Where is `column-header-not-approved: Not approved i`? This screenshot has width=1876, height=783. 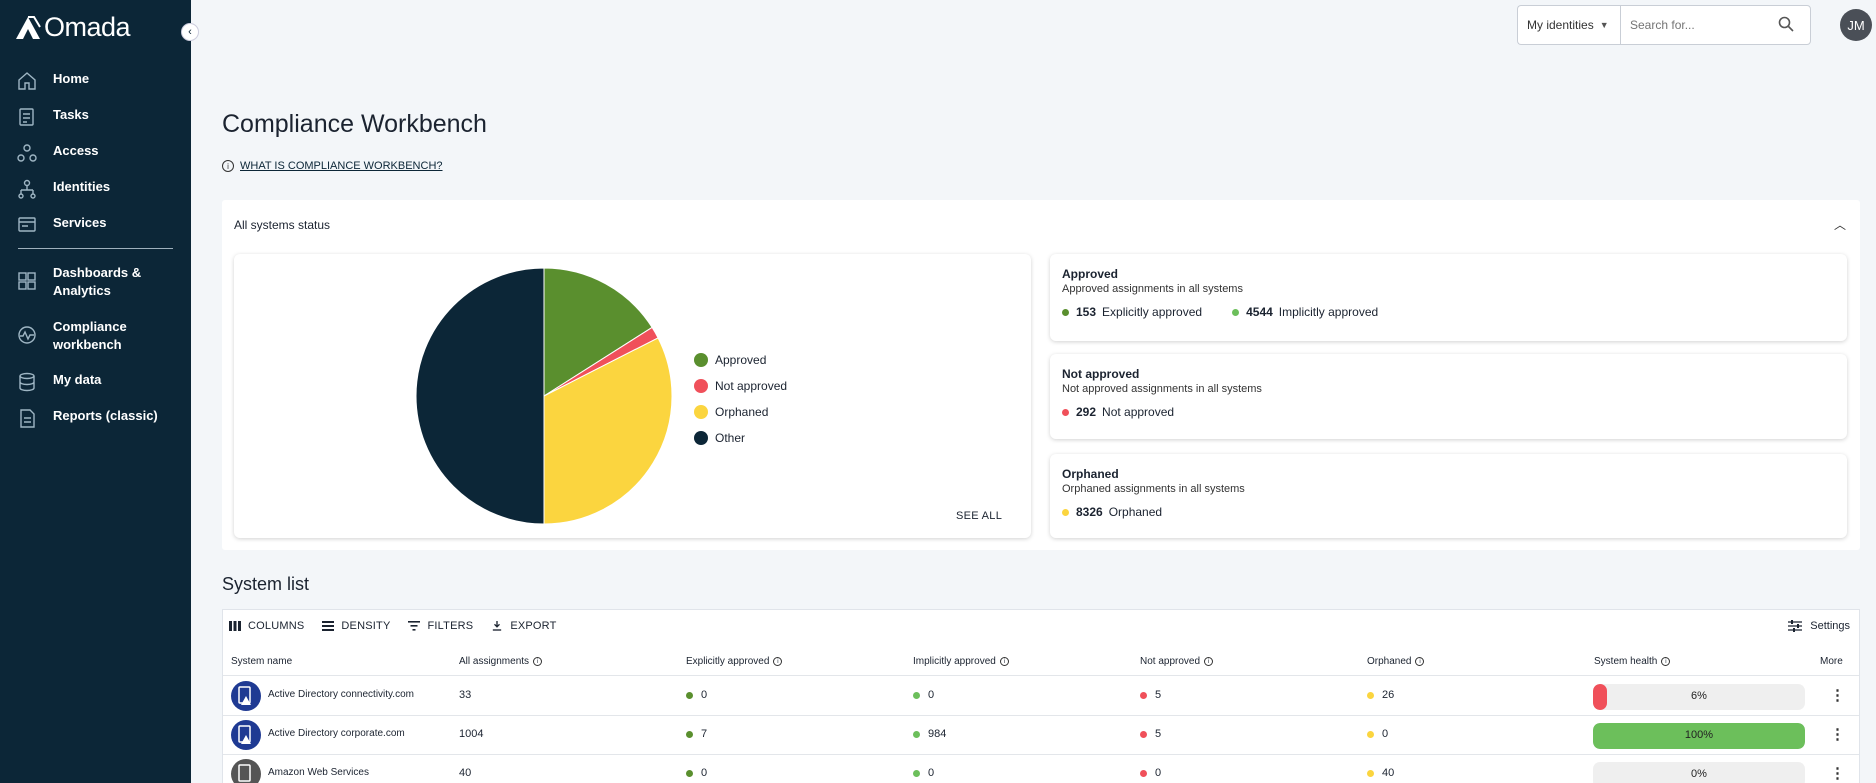
column-header-not-approved: Not approved i is located at coordinates (1177, 661).